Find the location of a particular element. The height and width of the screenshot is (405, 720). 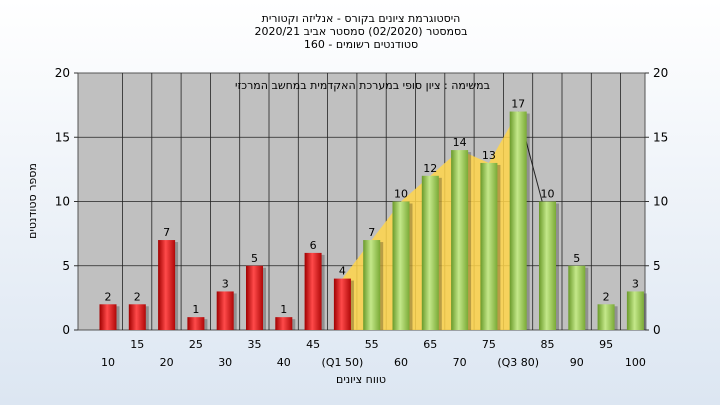

x-tick-label-75: 75 is located at coordinates (489, 344).